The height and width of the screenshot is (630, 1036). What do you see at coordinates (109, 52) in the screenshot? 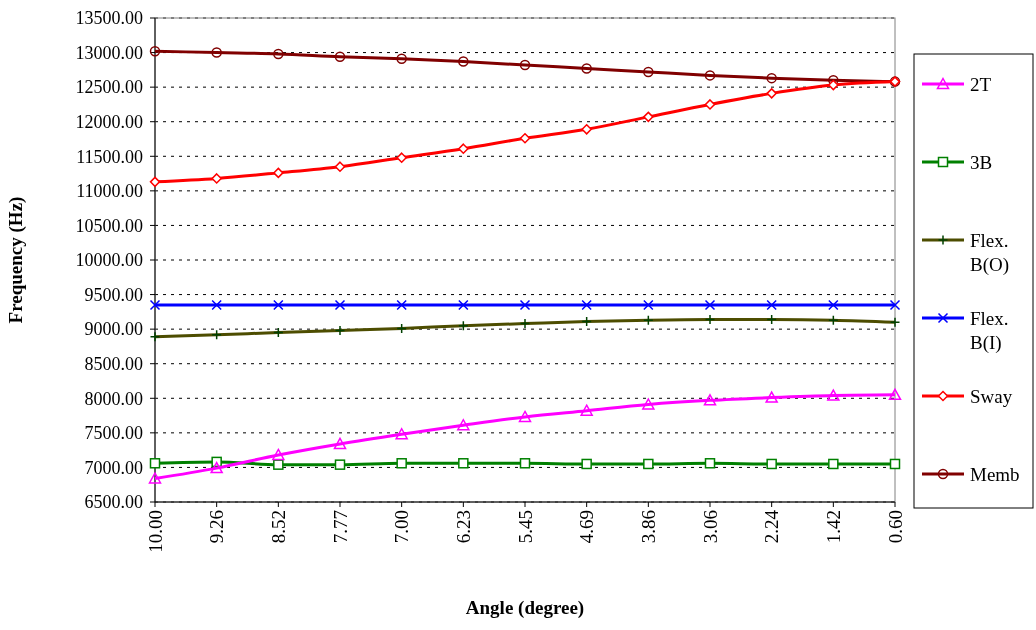
I see `y-tick-label: 13000.00` at bounding box center [109, 52].